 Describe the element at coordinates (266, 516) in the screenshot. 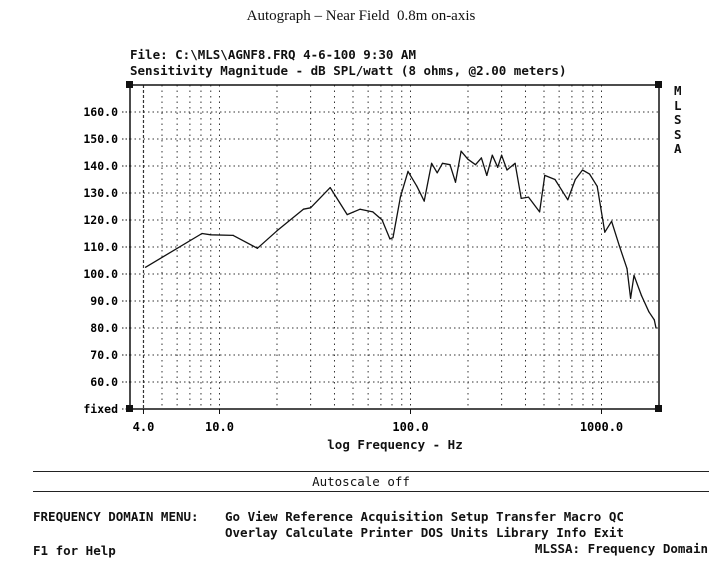

I see `menu-item-view: View` at that location.